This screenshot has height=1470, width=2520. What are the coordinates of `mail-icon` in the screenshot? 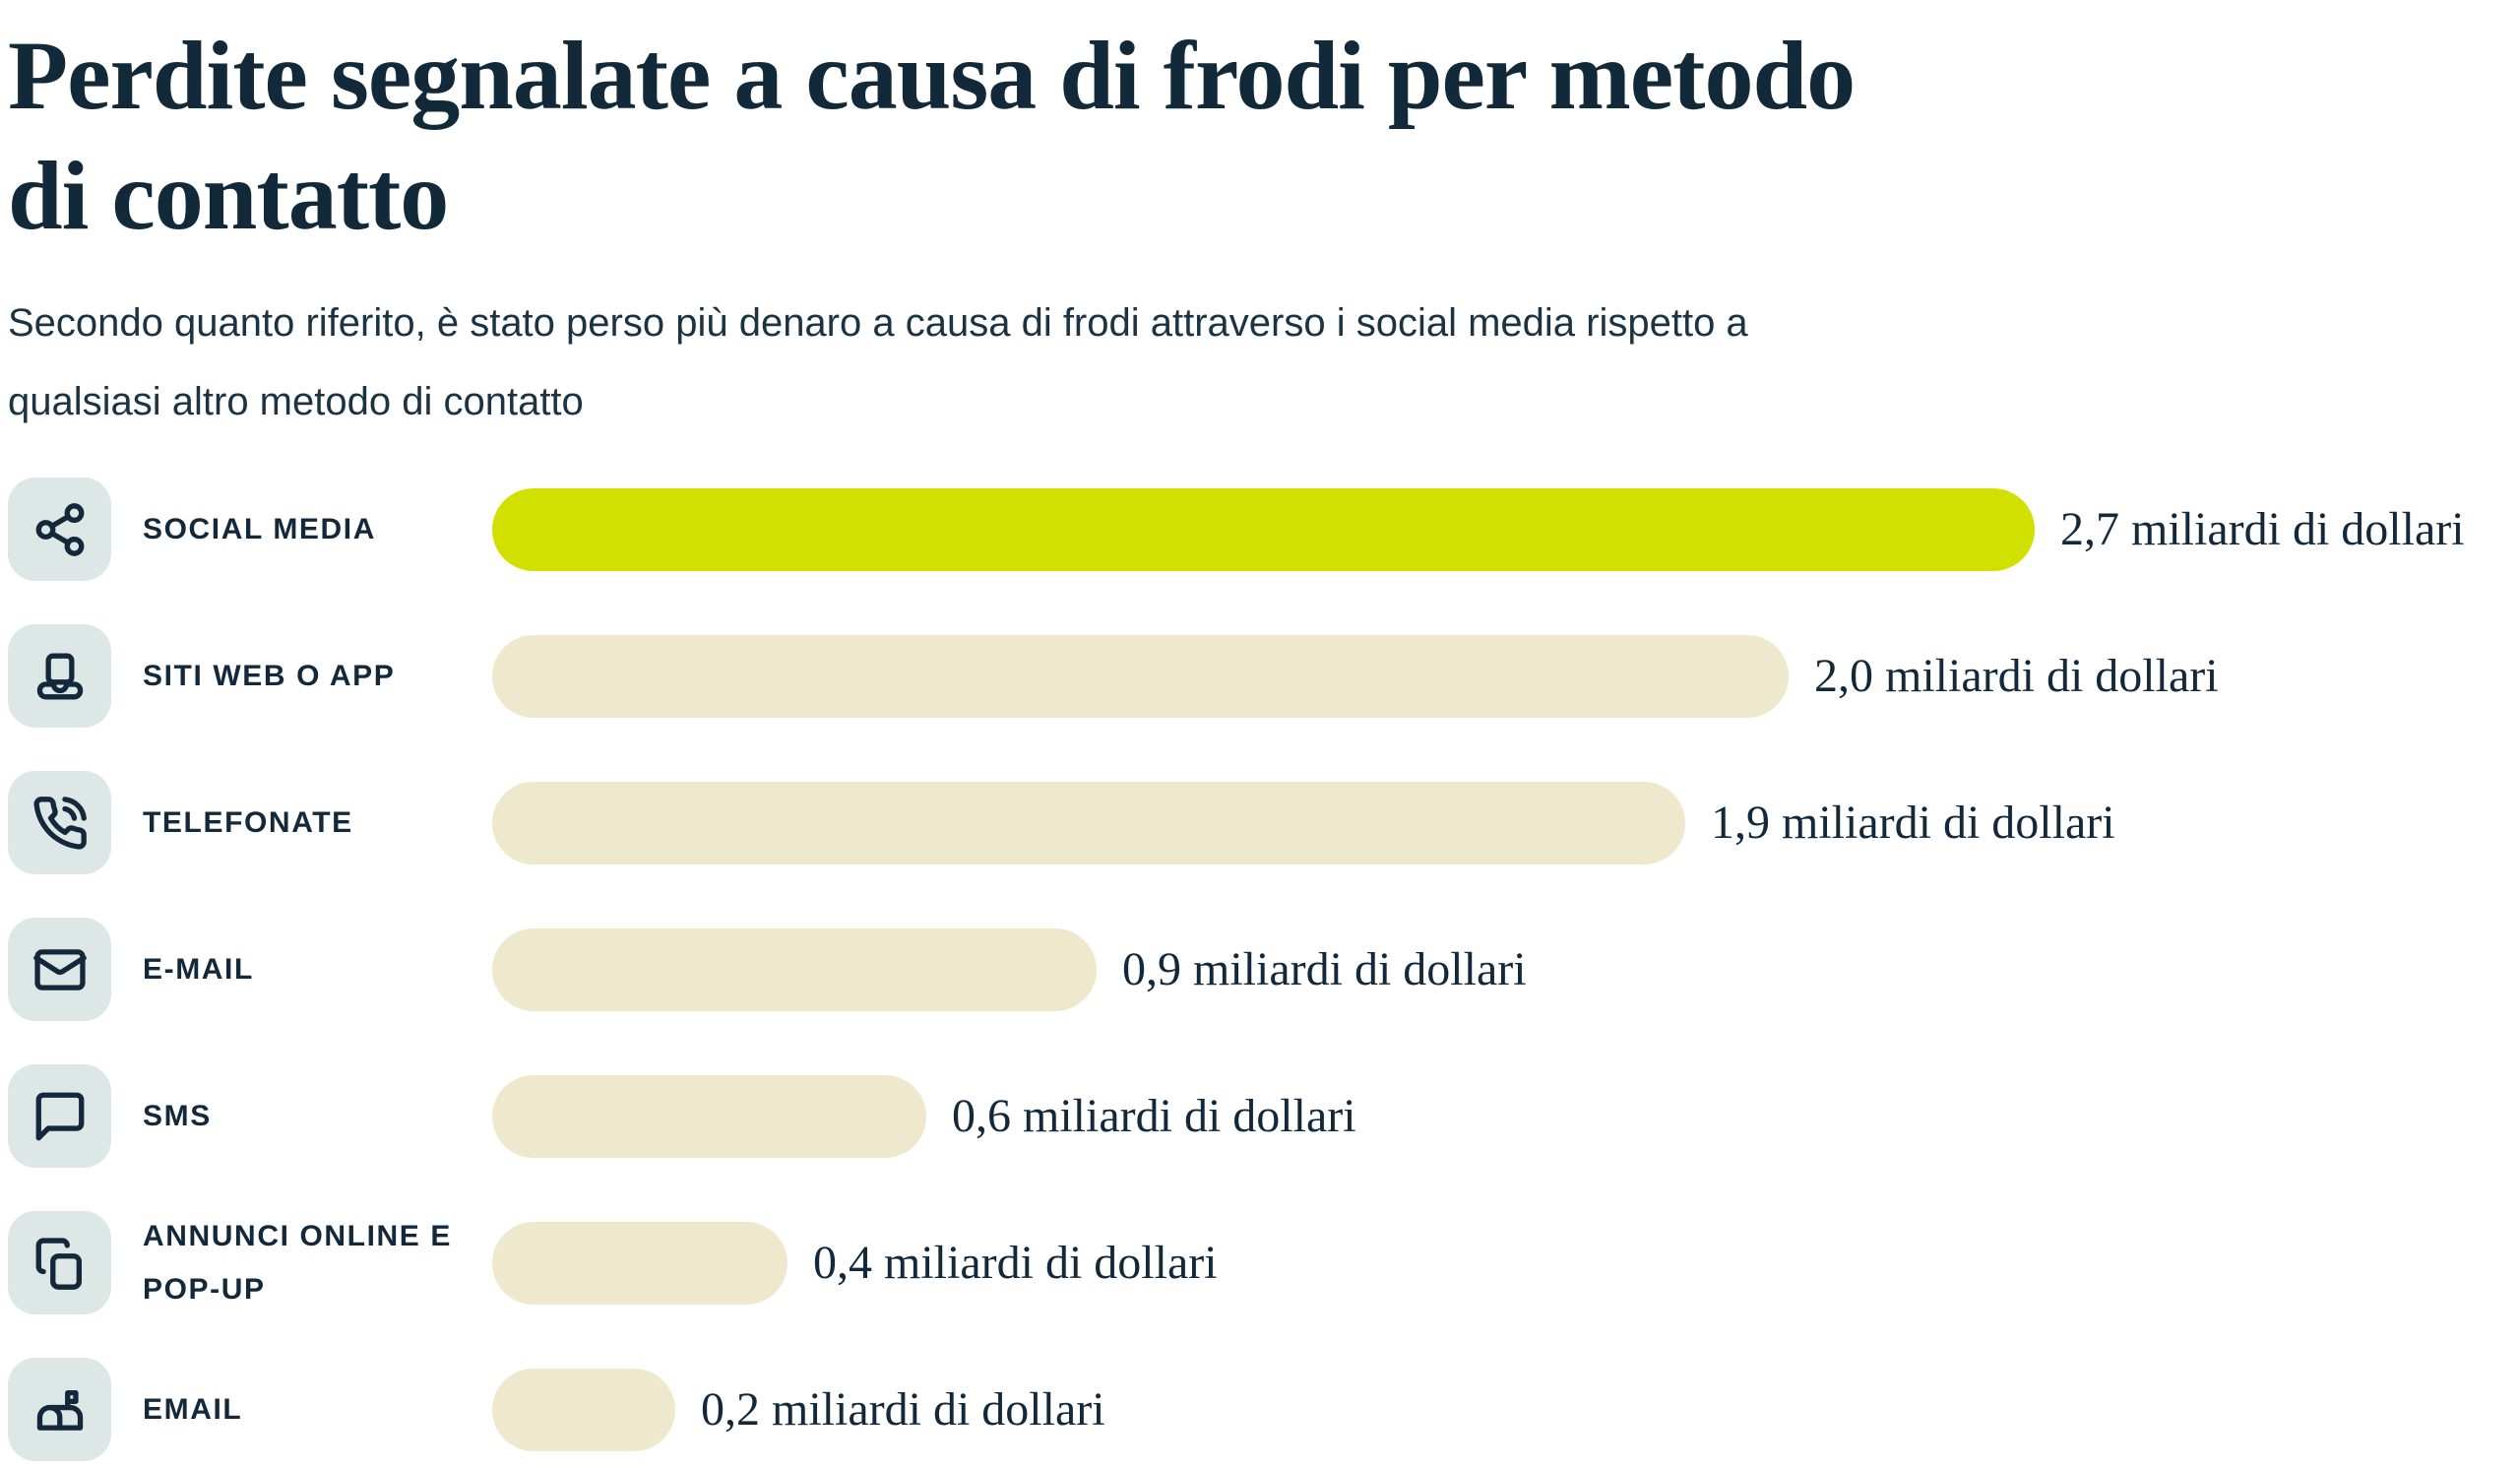 It's located at (59, 969).